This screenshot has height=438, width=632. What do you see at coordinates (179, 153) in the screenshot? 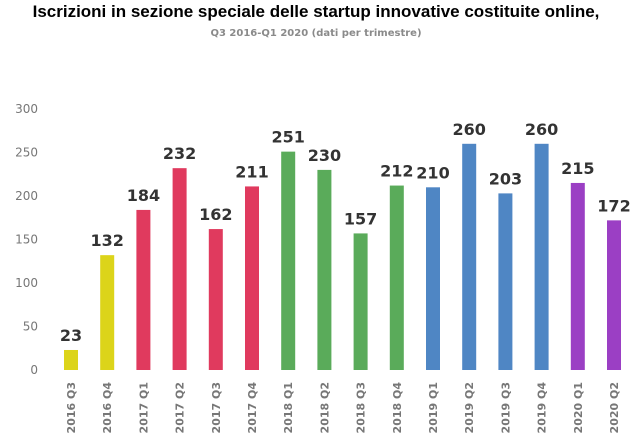
I see `data-label: 232` at bounding box center [179, 153].